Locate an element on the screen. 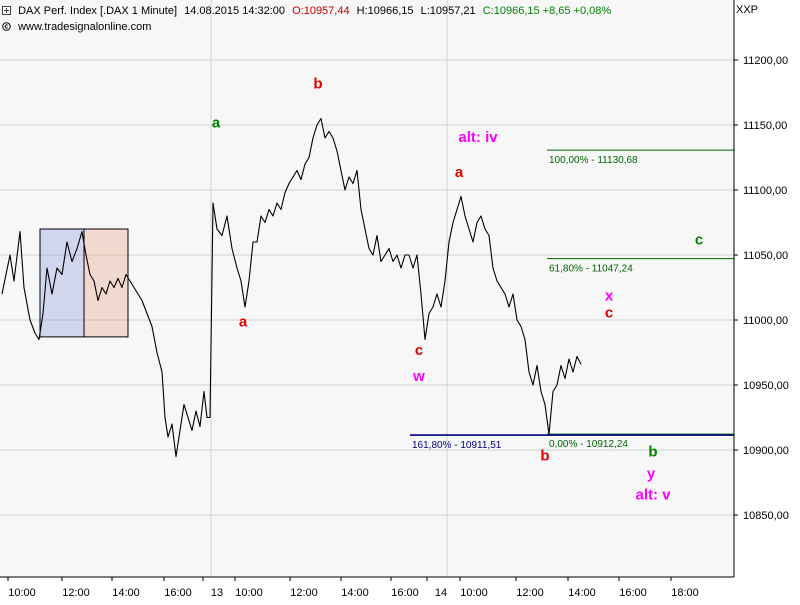 The height and width of the screenshot is (605, 800). y-tick-label: 10950,00 is located at coordinates (766, 386).